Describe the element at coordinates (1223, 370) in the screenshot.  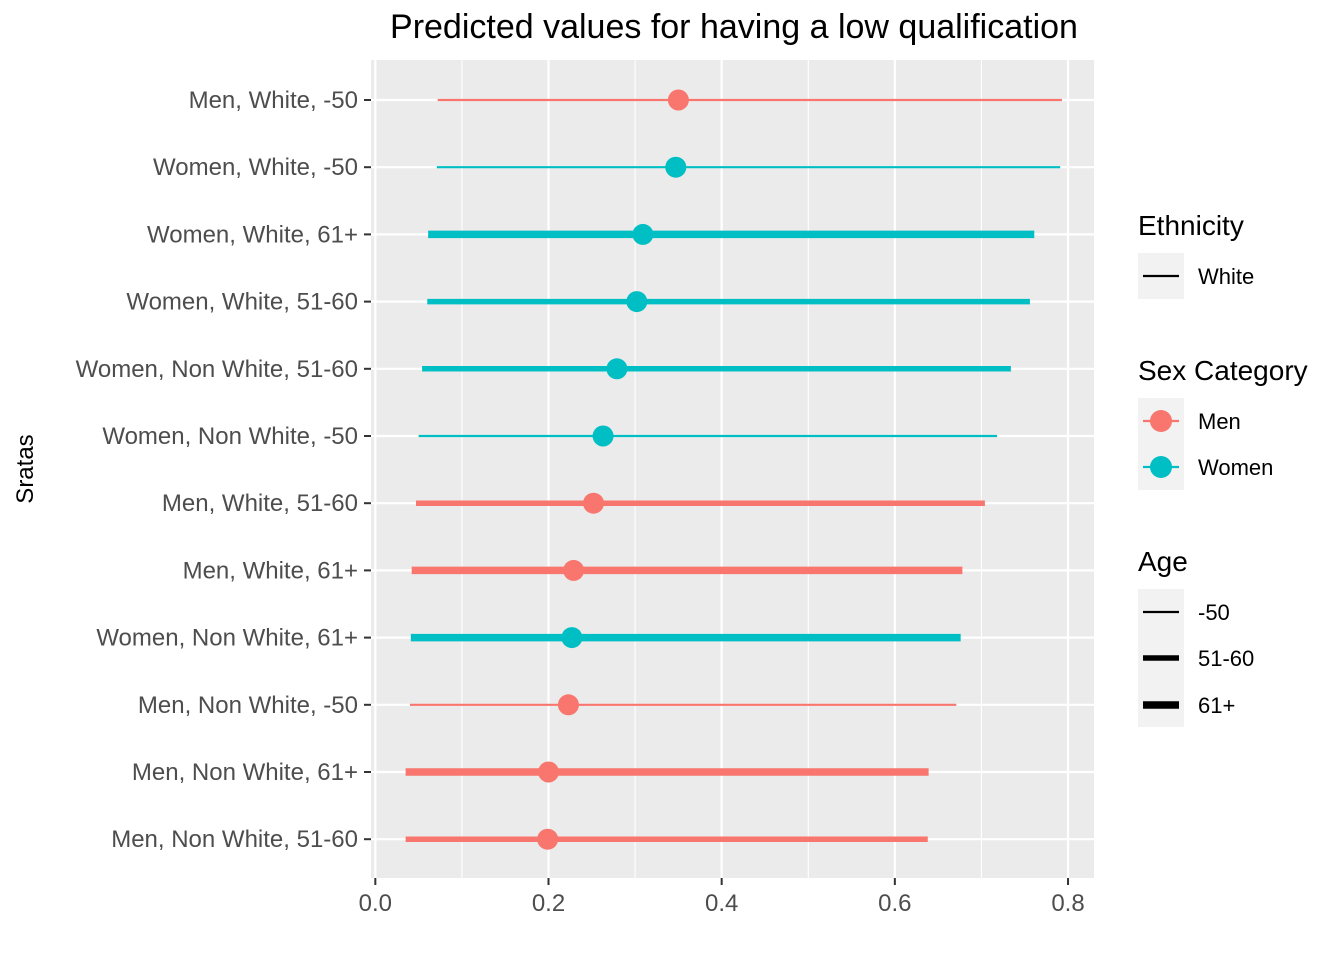
I see `legend-sex-title: Sex Category` at that location.